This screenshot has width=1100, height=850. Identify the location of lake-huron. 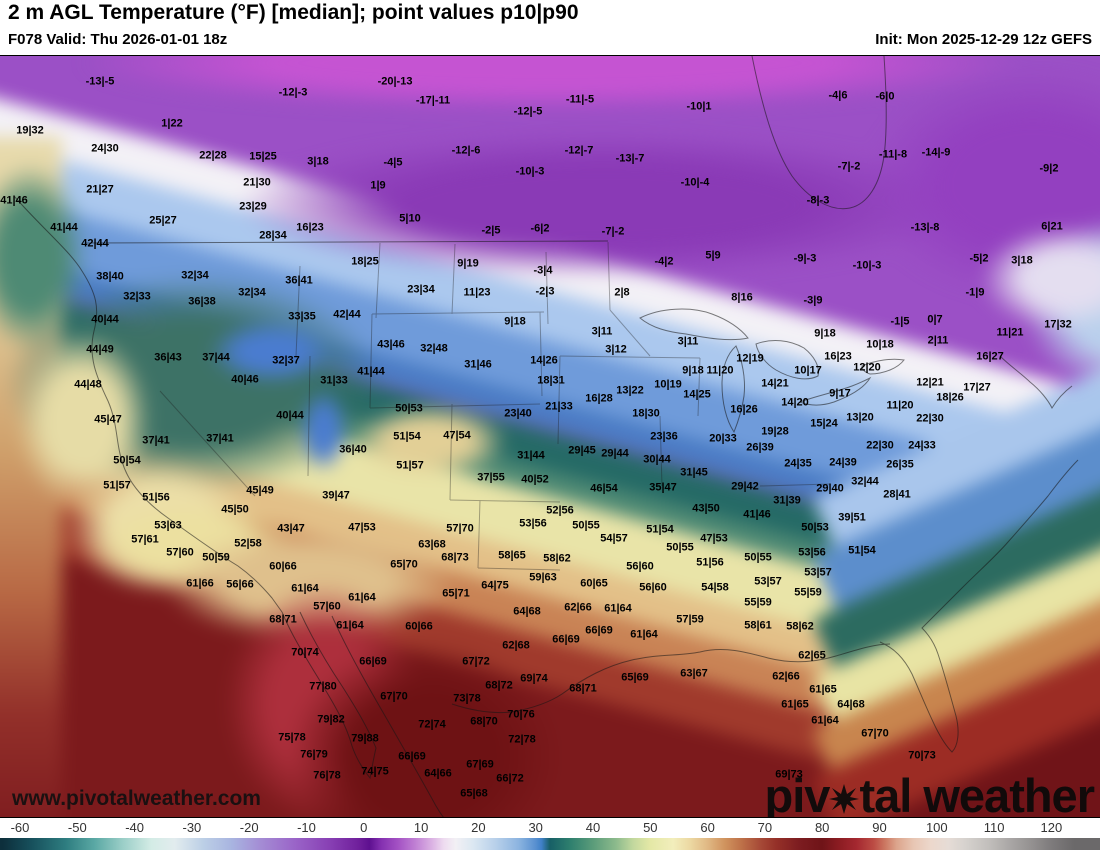
(787, 360).